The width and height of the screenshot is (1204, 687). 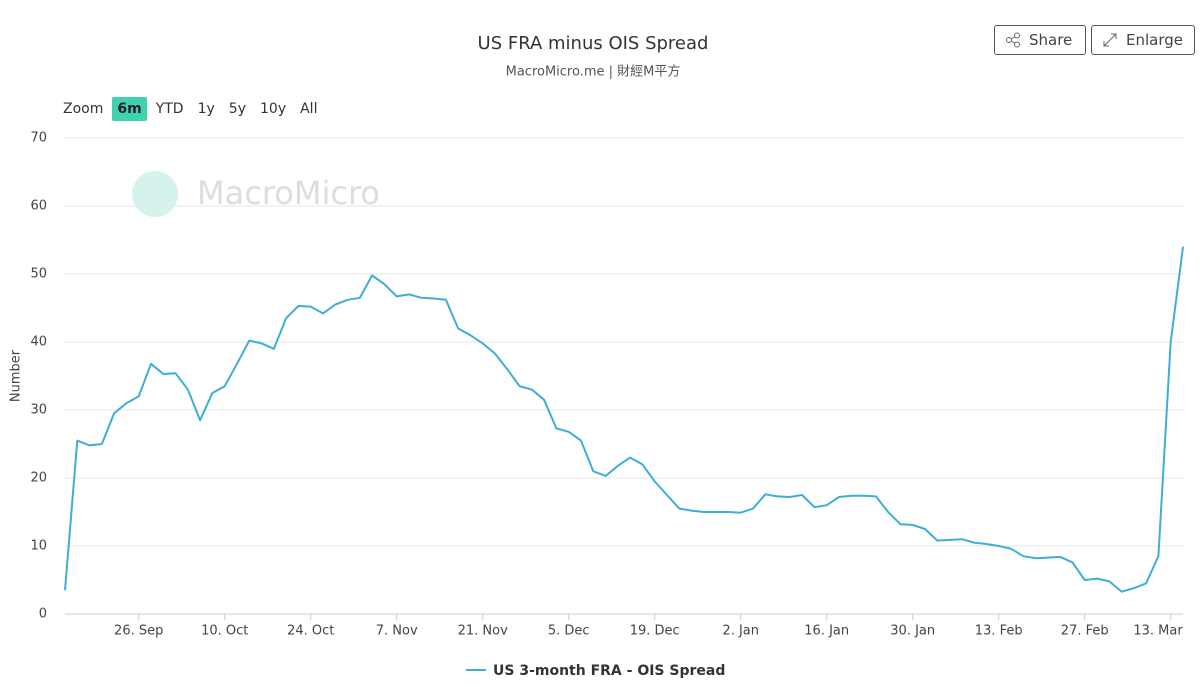 I want to click on zoom-button: 1y, so click(x=206, y=109).